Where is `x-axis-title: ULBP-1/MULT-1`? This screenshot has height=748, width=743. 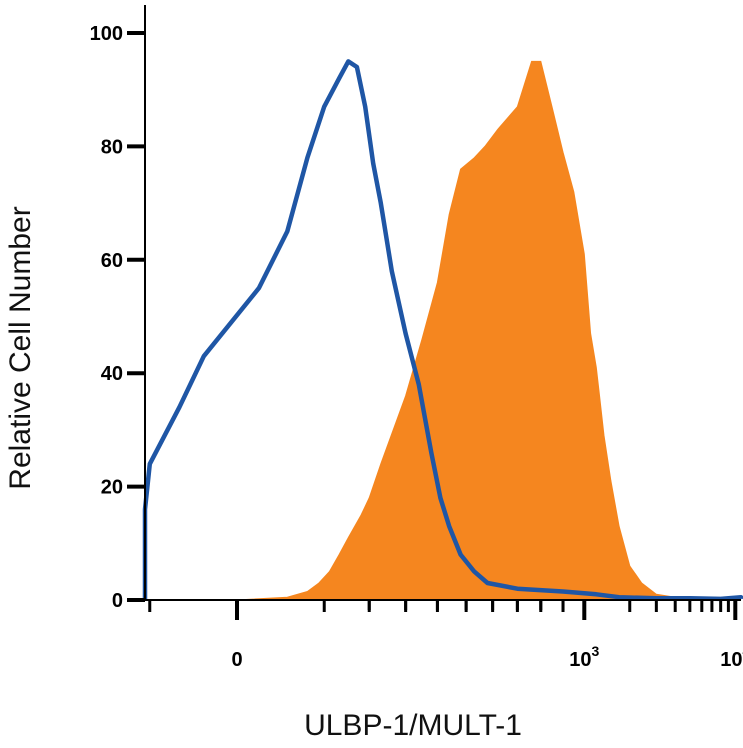
x-axis-title: ULBP-1/MULT-1 is located at coordinates (413, 725).